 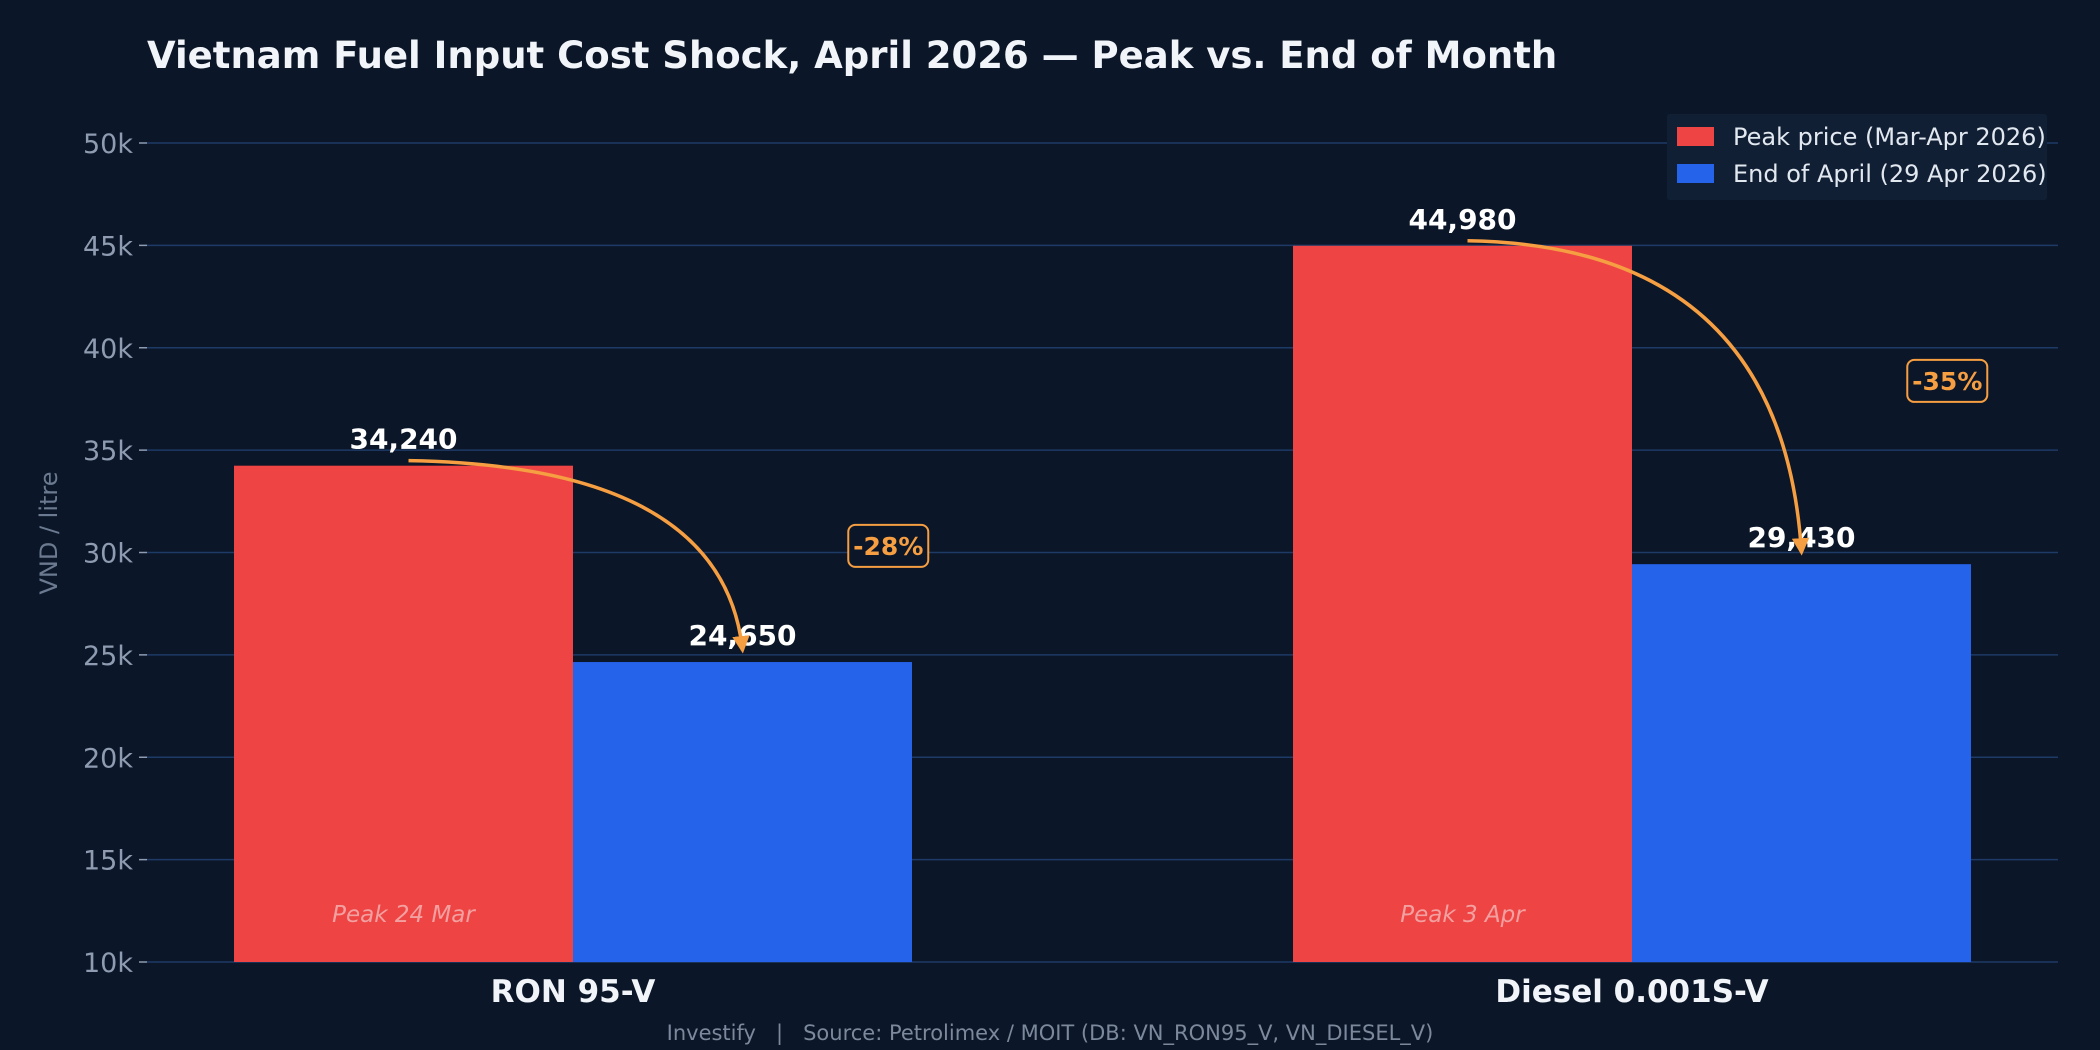 I want to click on value-label-peak-1: 44,980, so click(x=1462, y=219).